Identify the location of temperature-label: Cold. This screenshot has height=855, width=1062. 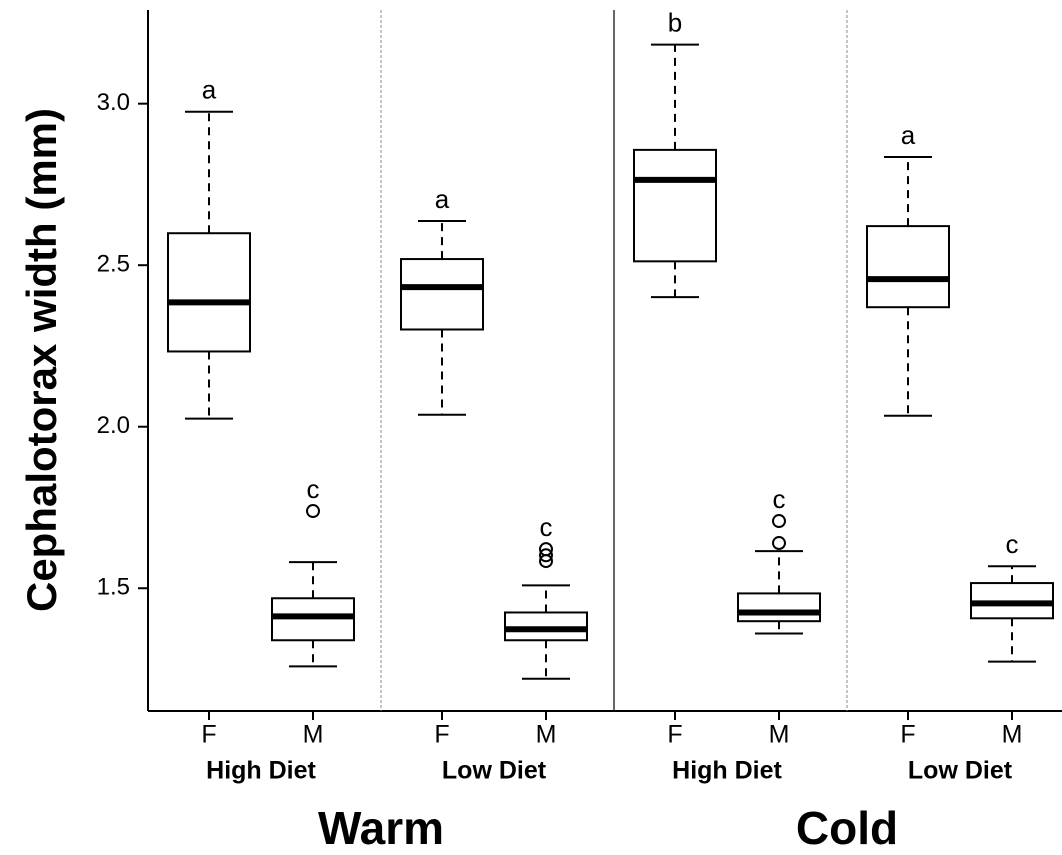
(847, 828).